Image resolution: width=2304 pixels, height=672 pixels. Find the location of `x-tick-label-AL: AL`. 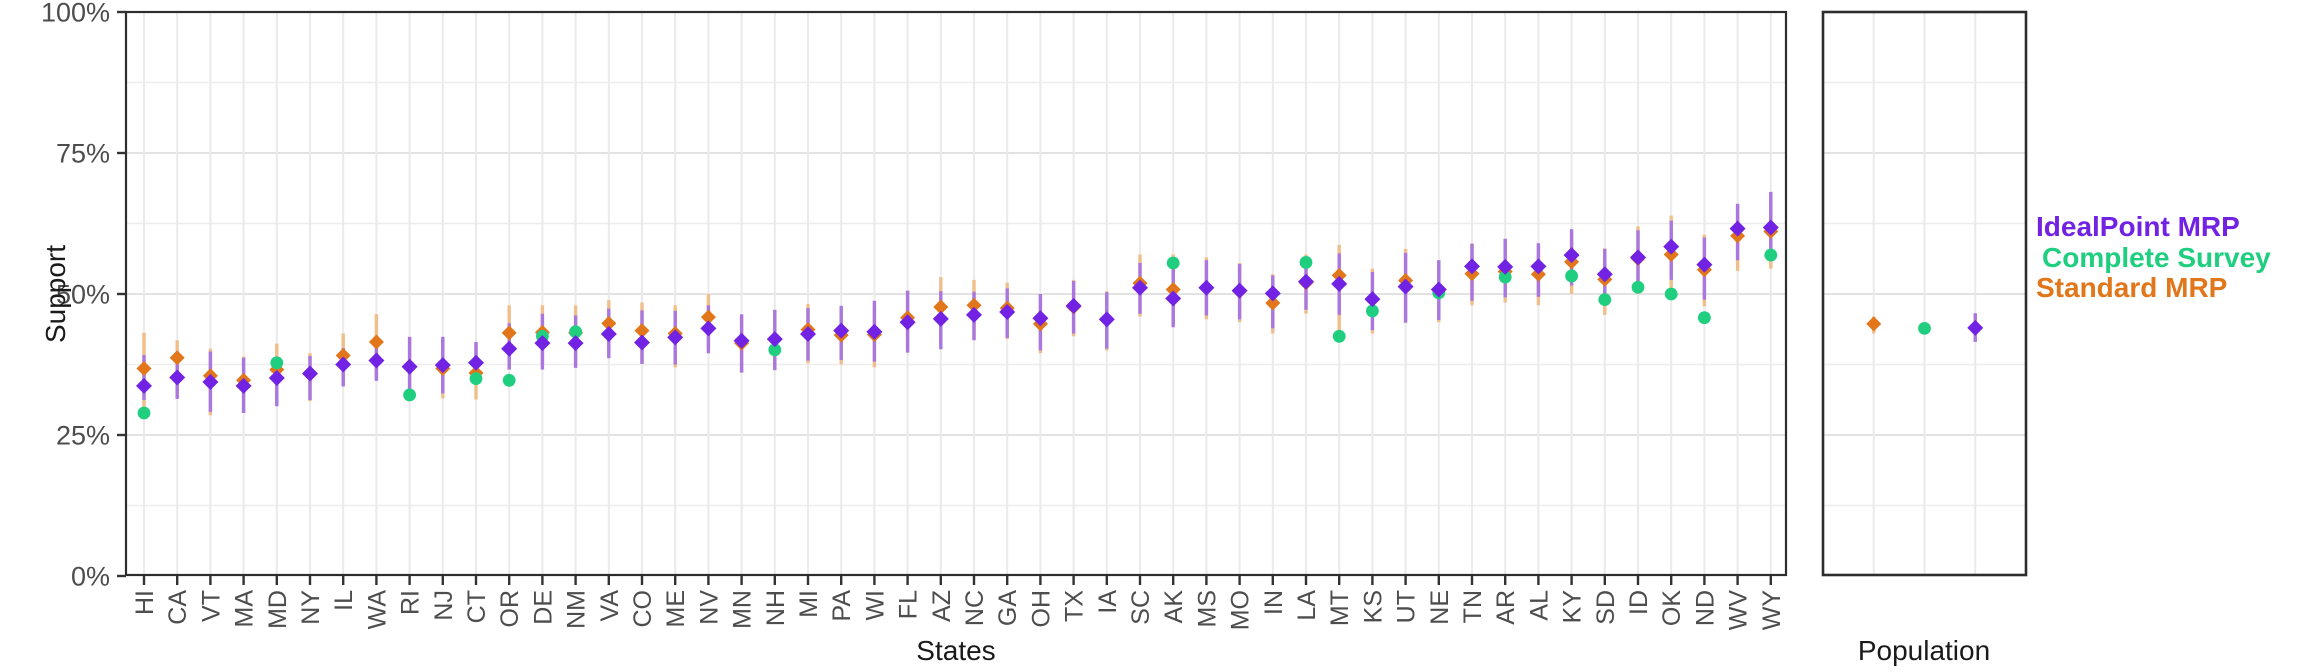

x-tick-label-AL: AL is located at coordinates (1539, 605).